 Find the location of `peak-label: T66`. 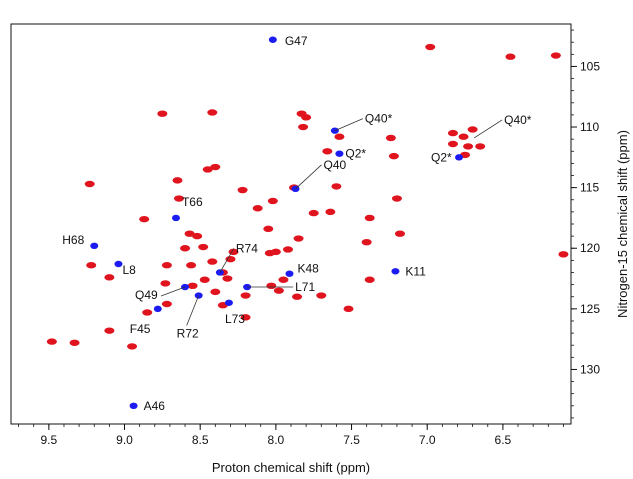

peak-label: T66 is located at coordinates (192, 202).